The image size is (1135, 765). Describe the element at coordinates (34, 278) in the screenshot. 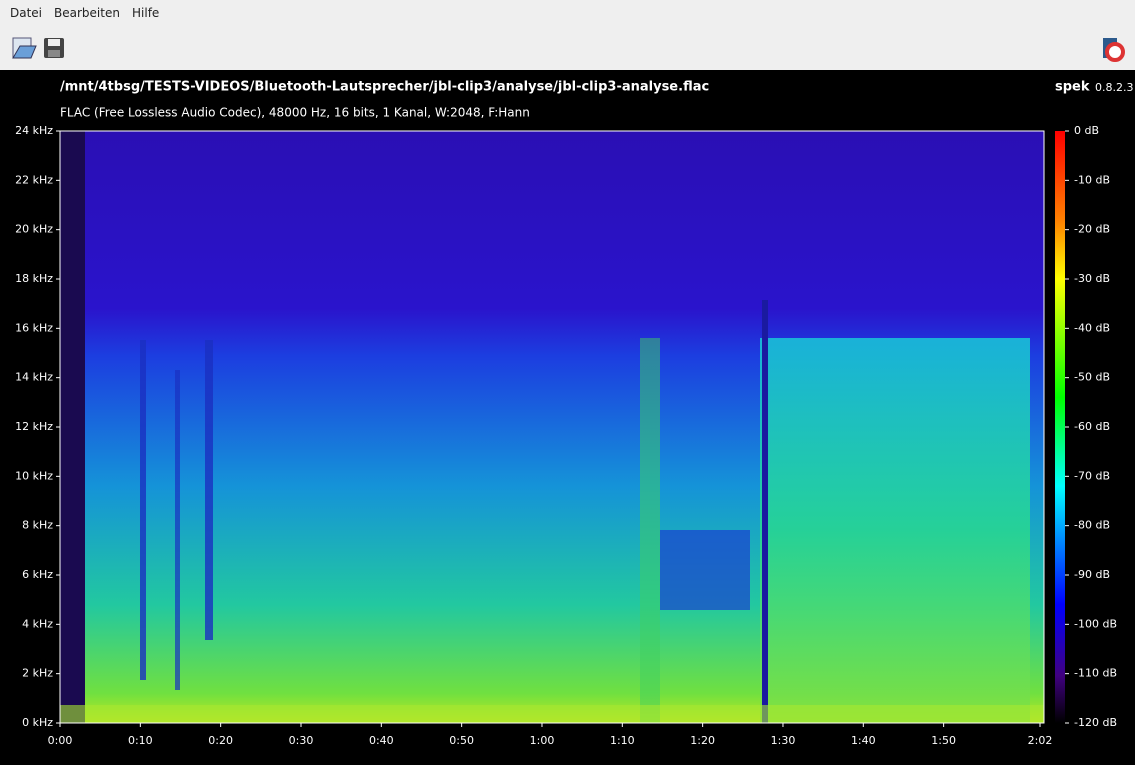

I see `y-tick-label: 18 kHz` at that location.